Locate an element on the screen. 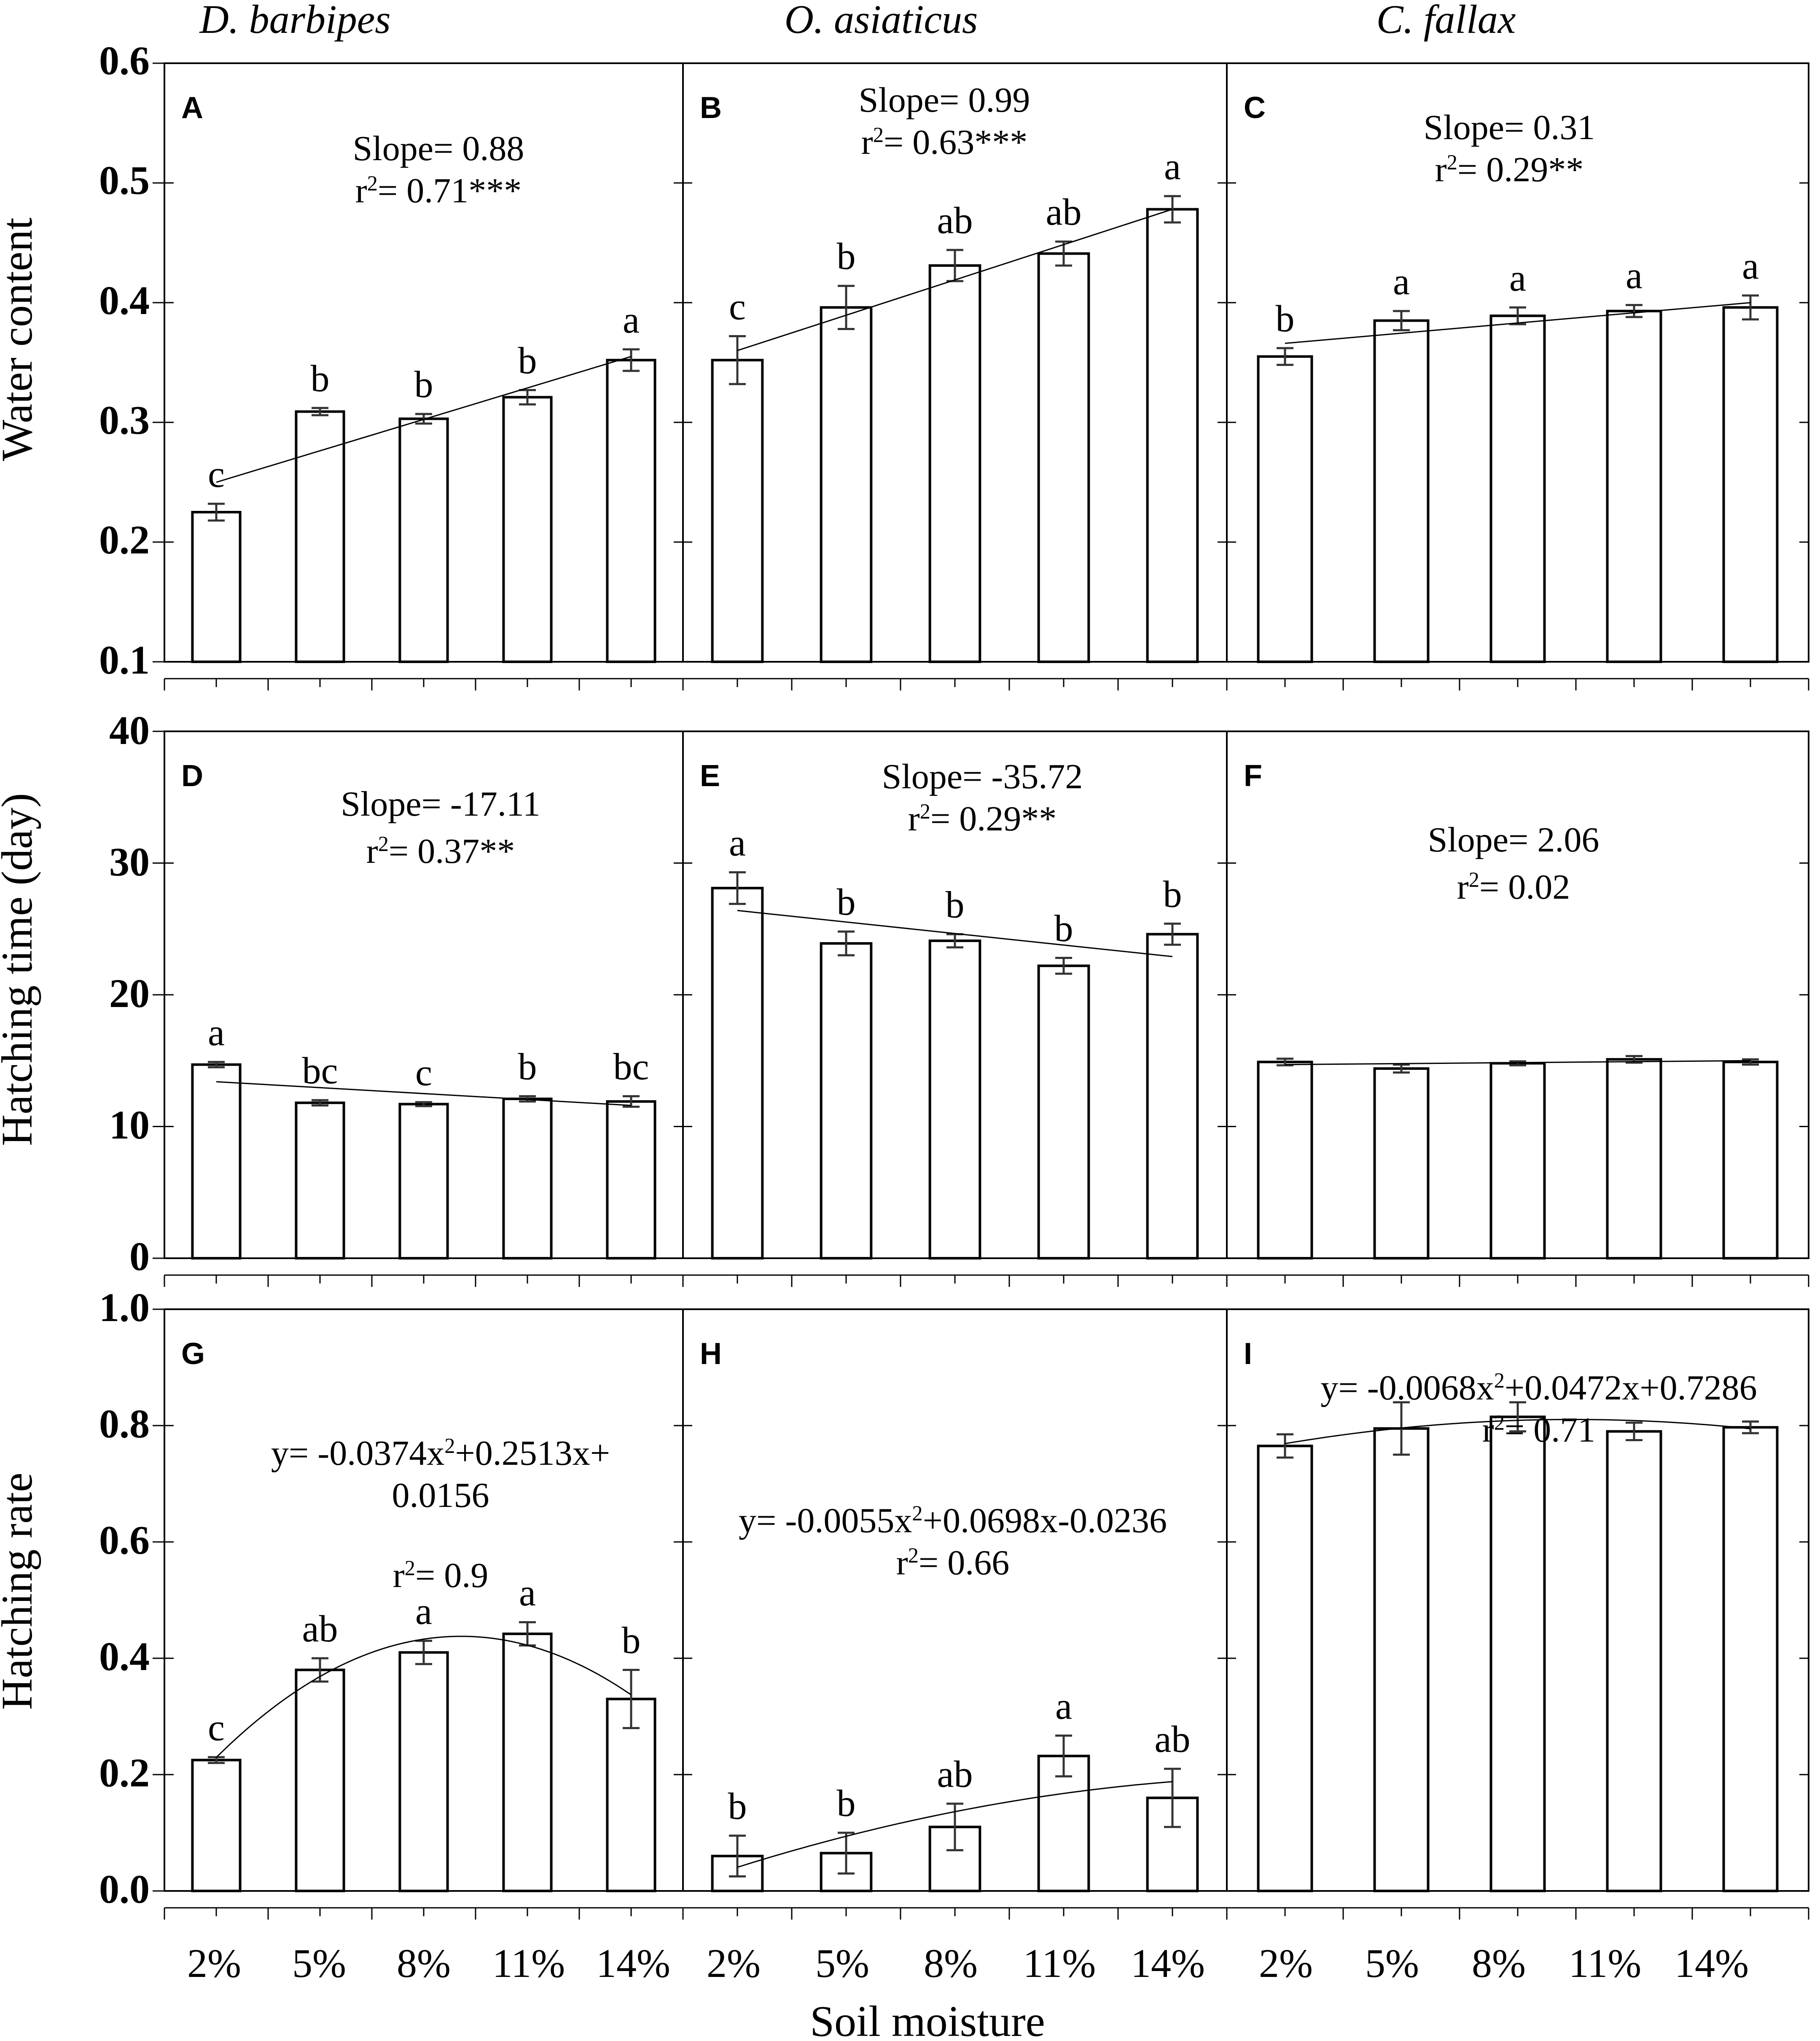 This screenshot has height=2041, width=1820. y-tick-label: 20 is located at coordinates (129, 994).